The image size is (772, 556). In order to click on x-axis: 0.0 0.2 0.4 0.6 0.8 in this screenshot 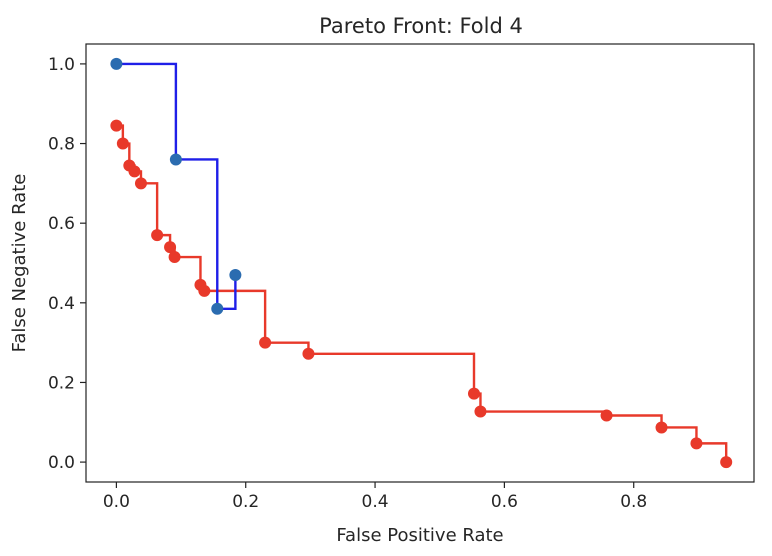, I will do `click(375, 497)`.